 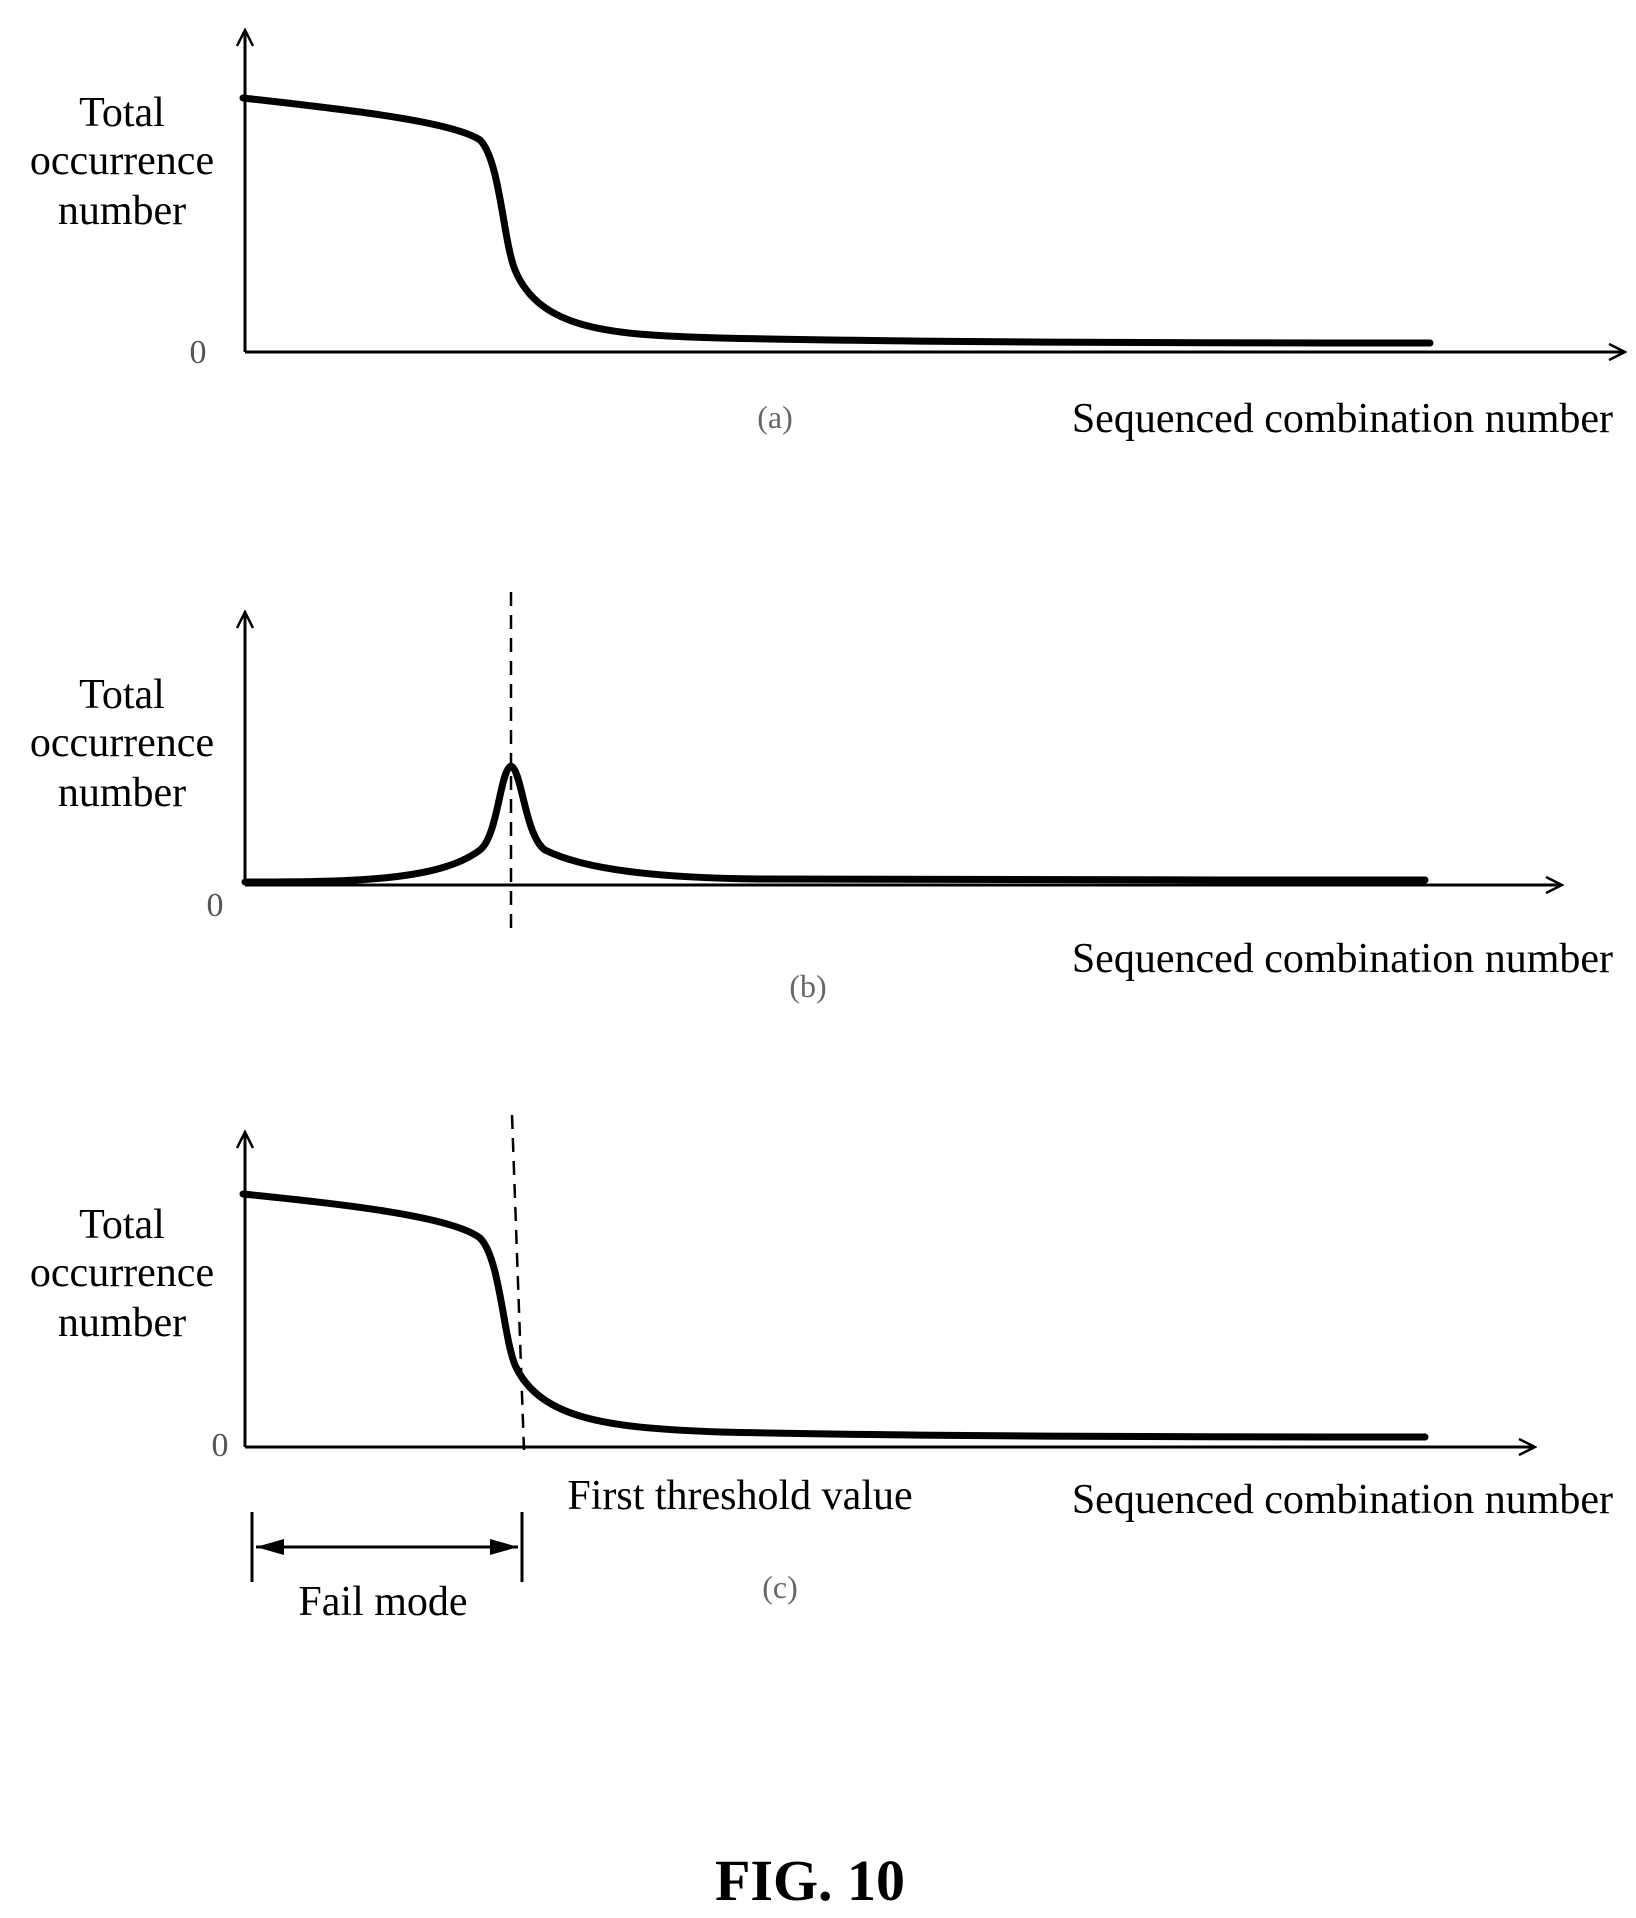 I want to click on x-axis-title-a: Sequenced combination number, so click(x=1342, y=419).